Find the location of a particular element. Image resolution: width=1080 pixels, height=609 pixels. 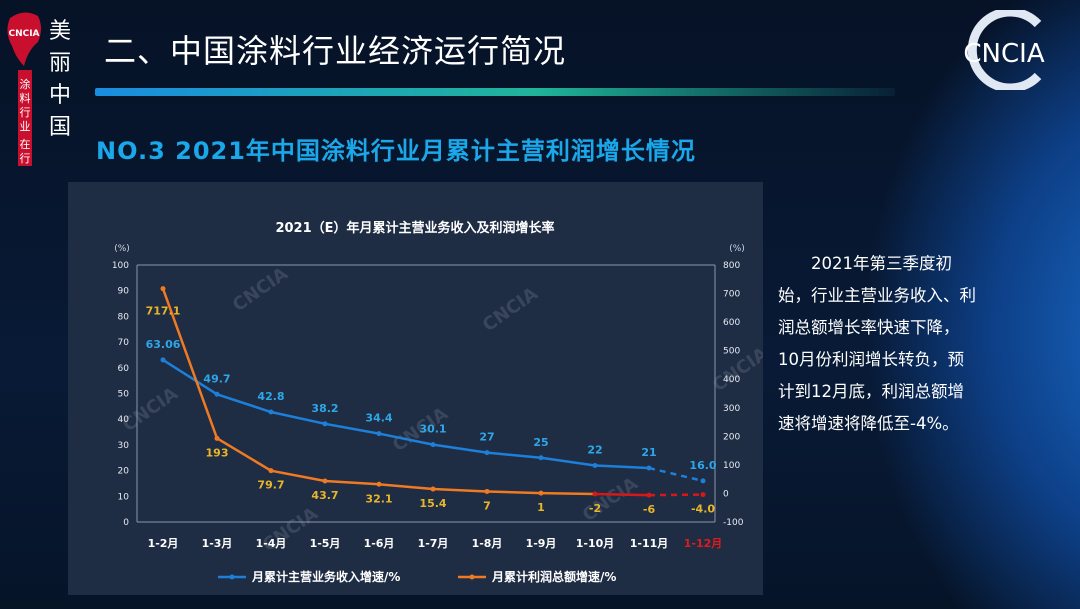

series-0-data-label: 42.8 is located at coordinates (270, 396).